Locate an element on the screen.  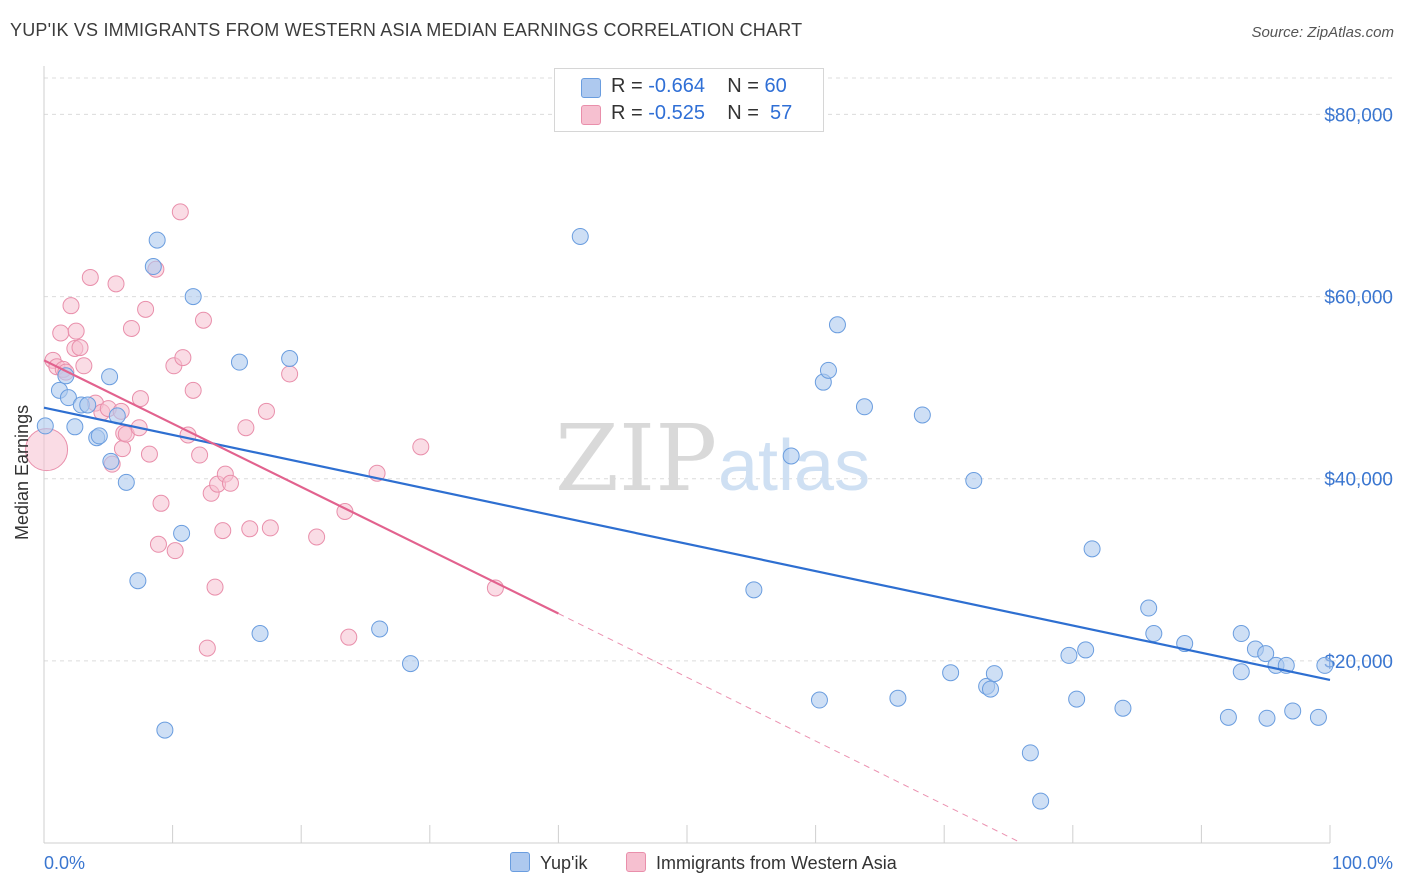
y-tick-label: $60,000 is located at coordinates (1358, 298).